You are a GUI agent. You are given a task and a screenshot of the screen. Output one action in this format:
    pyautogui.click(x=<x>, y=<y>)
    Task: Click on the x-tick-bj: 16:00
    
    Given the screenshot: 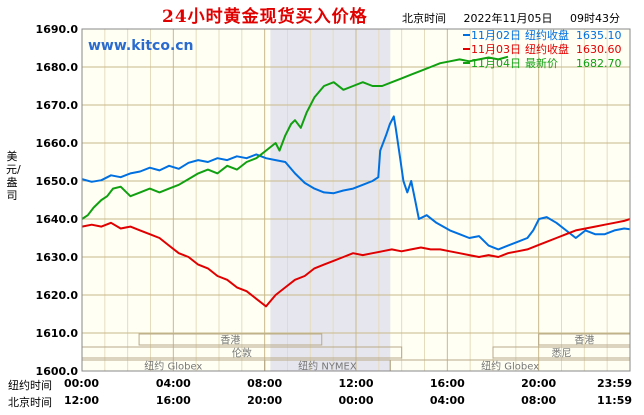 What is the action you would take?
    pyautogui.click(x=173, y=400)
    